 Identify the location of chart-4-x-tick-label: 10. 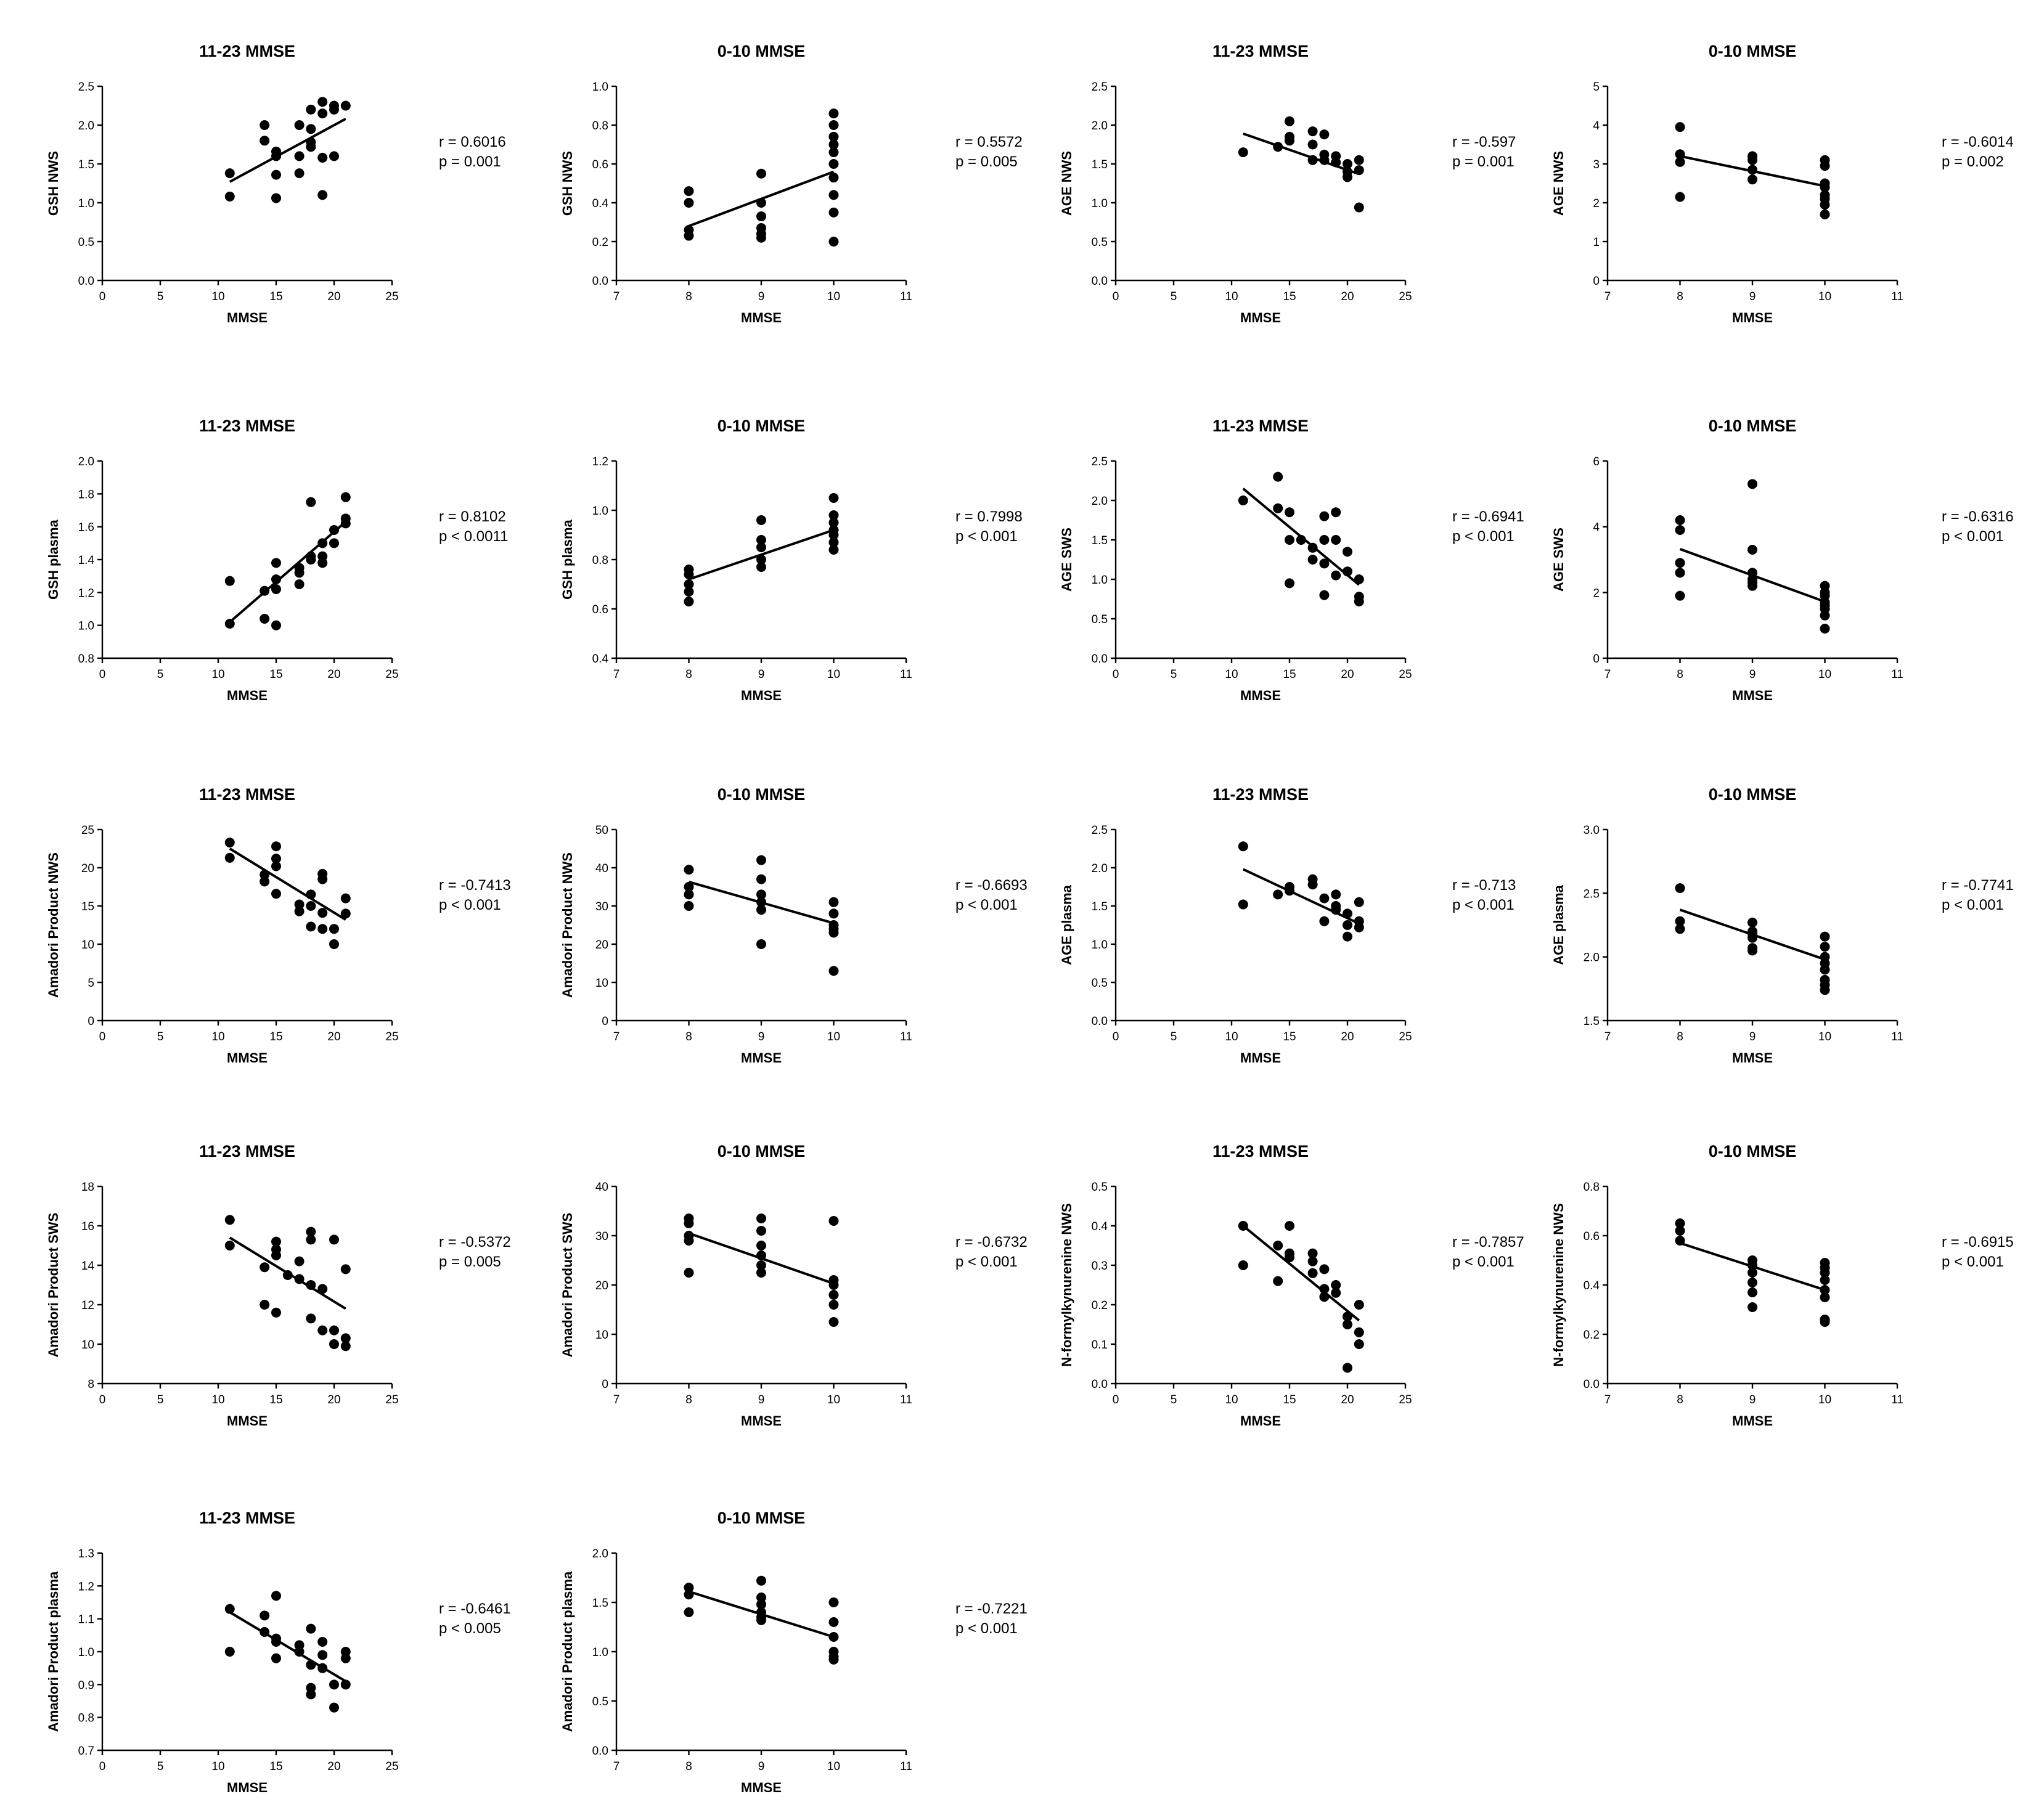
(1824, 296).